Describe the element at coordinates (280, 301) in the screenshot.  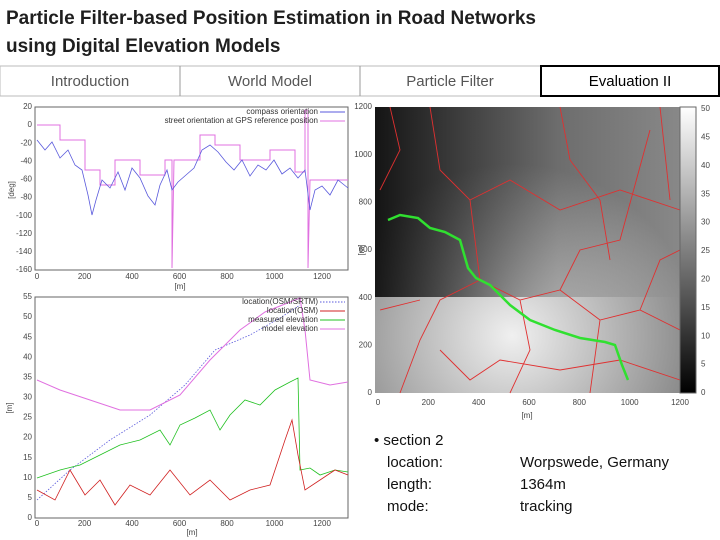
I see `legend-label: location(OSM/SRTM)` at that location.